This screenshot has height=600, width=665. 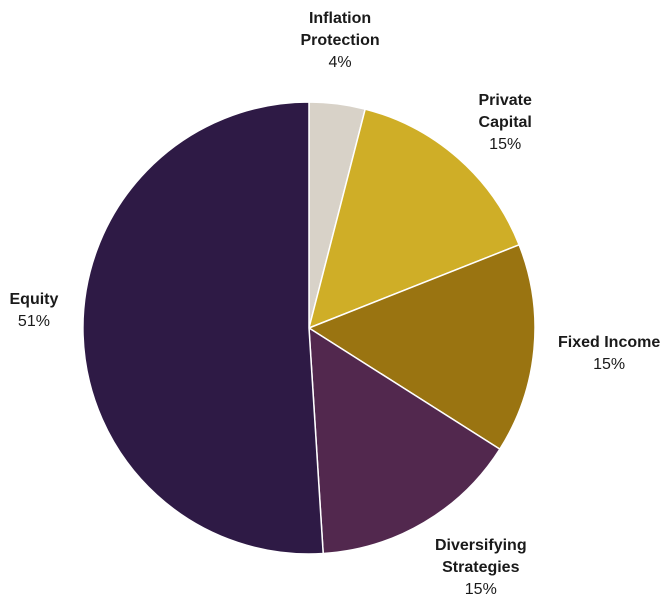 What do you see at coordinates (609, 342) in the screenshot?
I see `slice-label-name: Fixed Income` at bounding box center [609, 342].